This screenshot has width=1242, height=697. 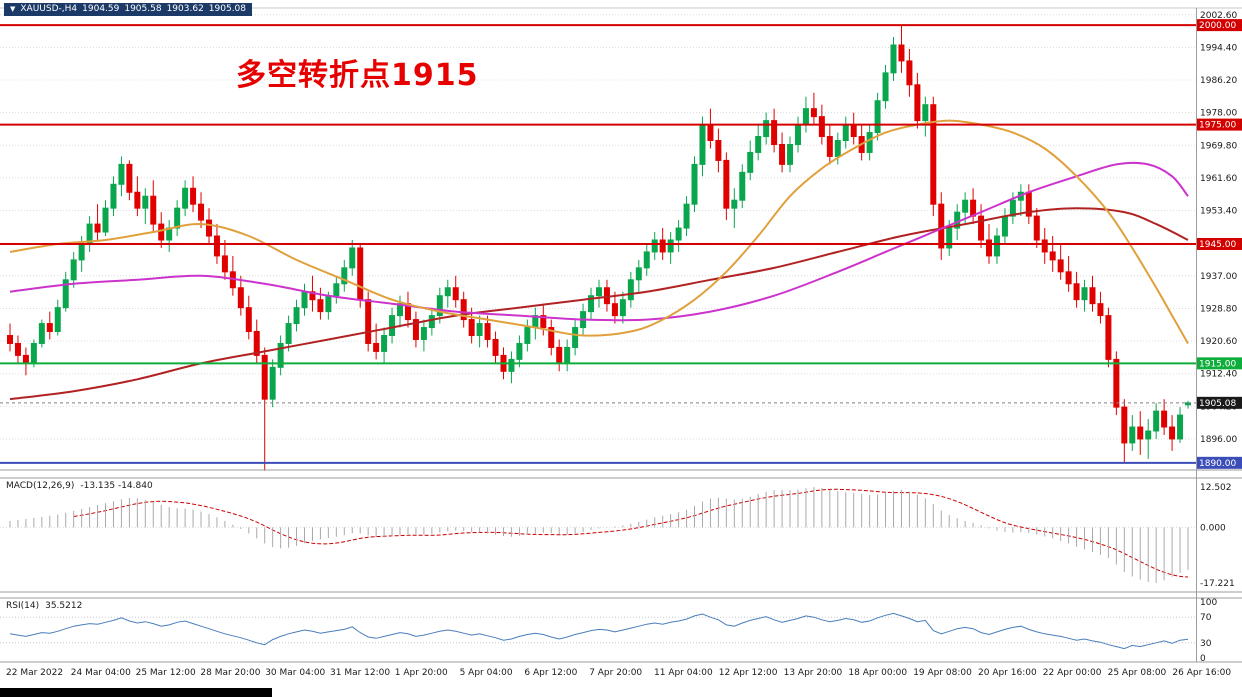 What do you see at coordinates (1218, 440) in the screenshot?
I see `svg-text: 1896.00` at bounding box center [1218, 440].